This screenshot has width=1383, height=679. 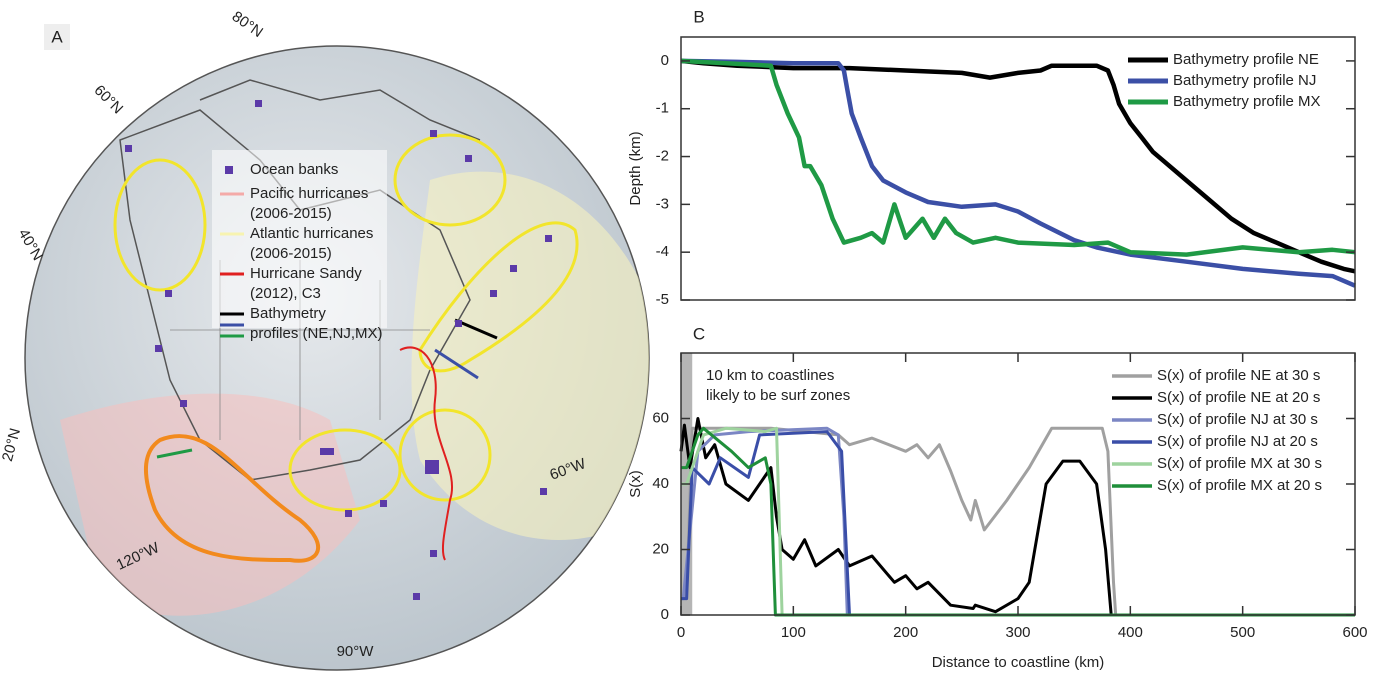 What do you see at coordinates (770, 375) in the screenshot?
I see `annotation: 10 km to coastlines` at bounding box center [770, 375].